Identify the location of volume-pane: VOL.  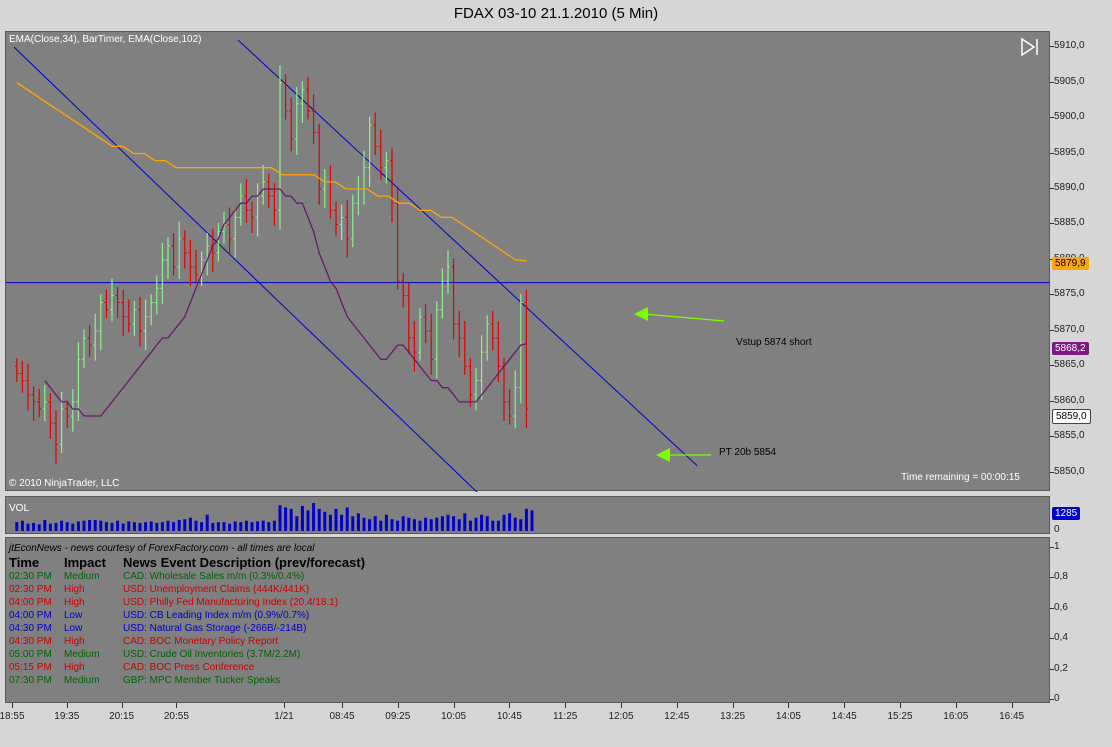
(527, 515).